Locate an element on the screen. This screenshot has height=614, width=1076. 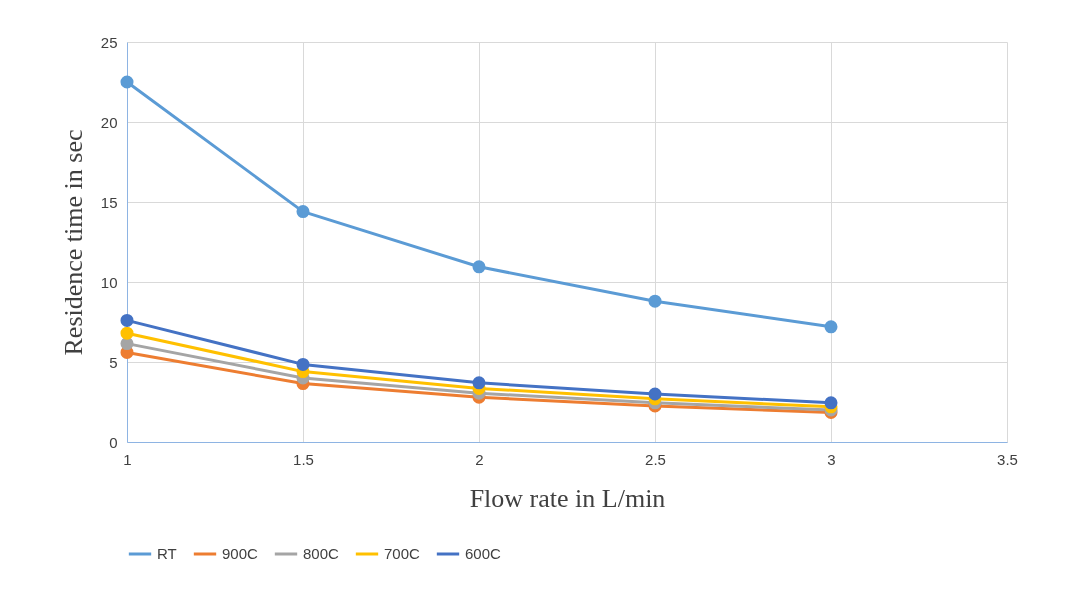
x-tick-label: 1 is located at coordinates (127, 459).